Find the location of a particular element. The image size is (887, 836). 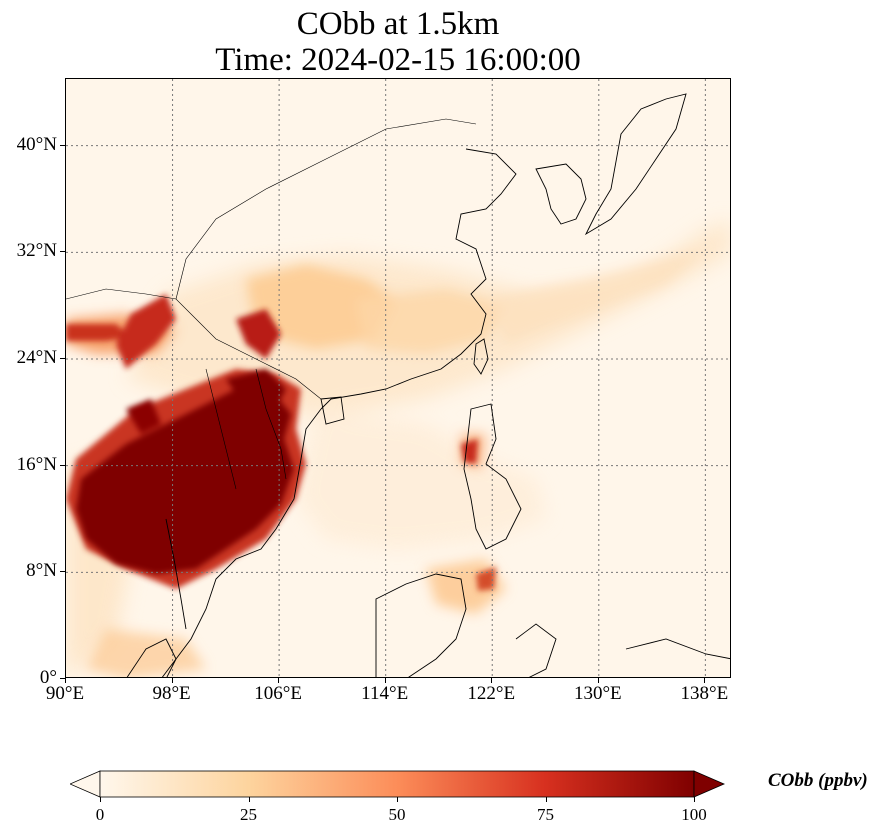

colorbar-extend-min is located at coordinates (85, 784).